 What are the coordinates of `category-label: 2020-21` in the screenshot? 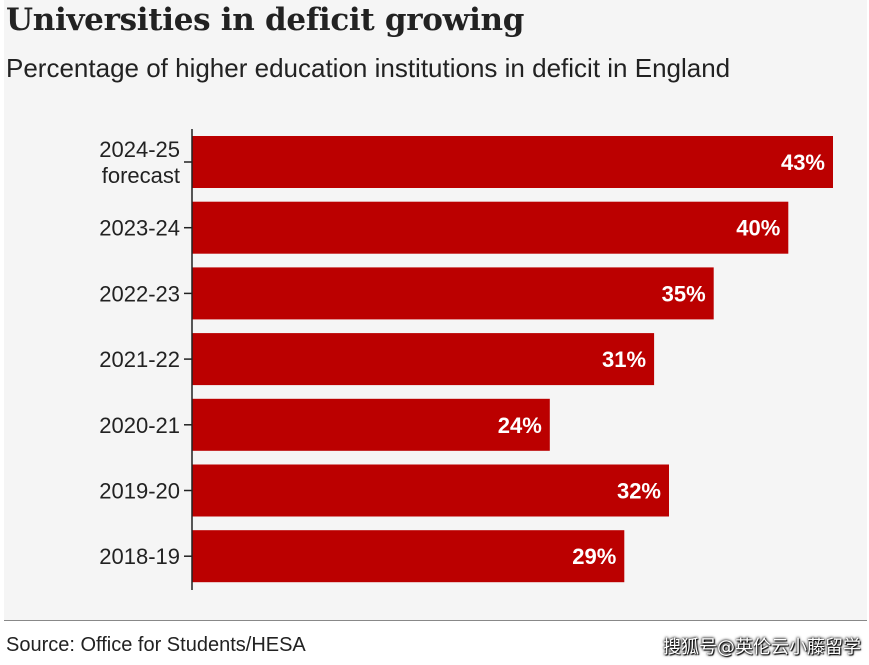 It's located at (139, 425).